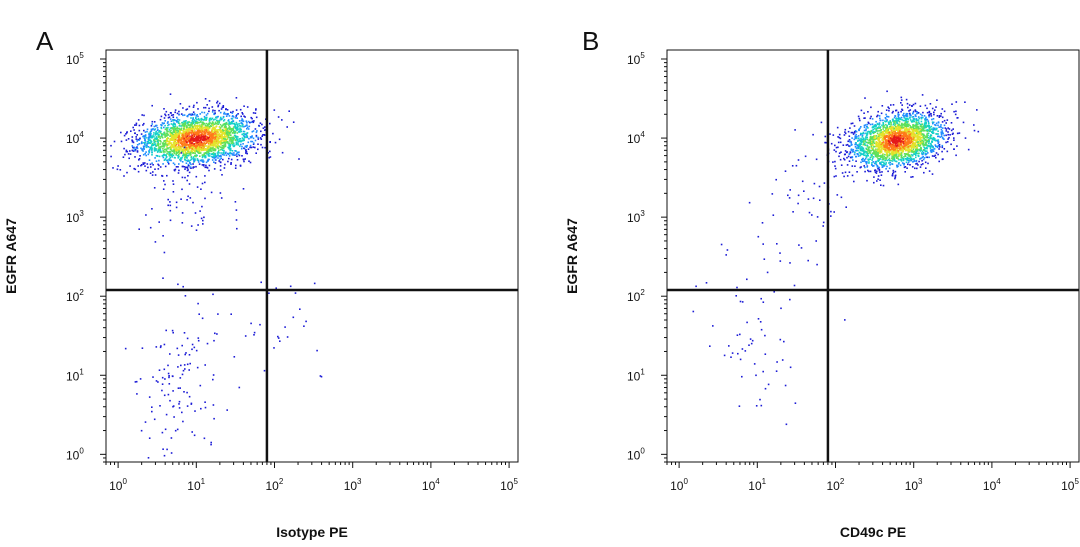 The width and height of the screenshot is (1080, 547). I want to click on tick-exponent-part: 3, so click(359, 481).